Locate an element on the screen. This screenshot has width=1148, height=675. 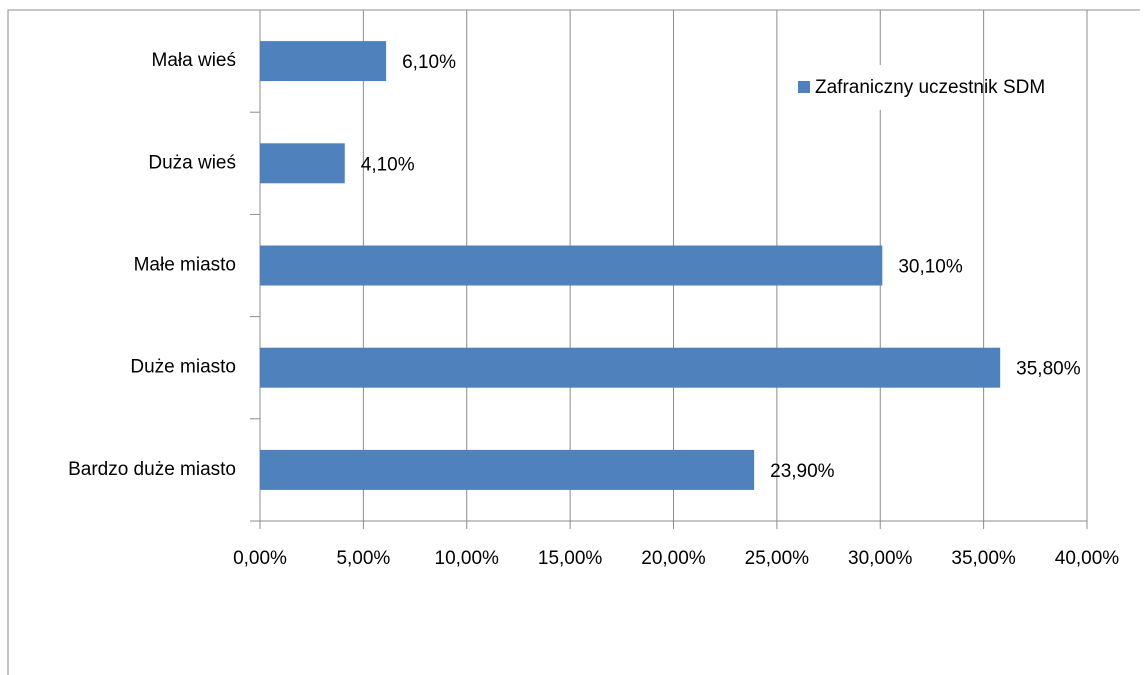
x-tick-label: 25,00% is located at coordinates (777, 558).